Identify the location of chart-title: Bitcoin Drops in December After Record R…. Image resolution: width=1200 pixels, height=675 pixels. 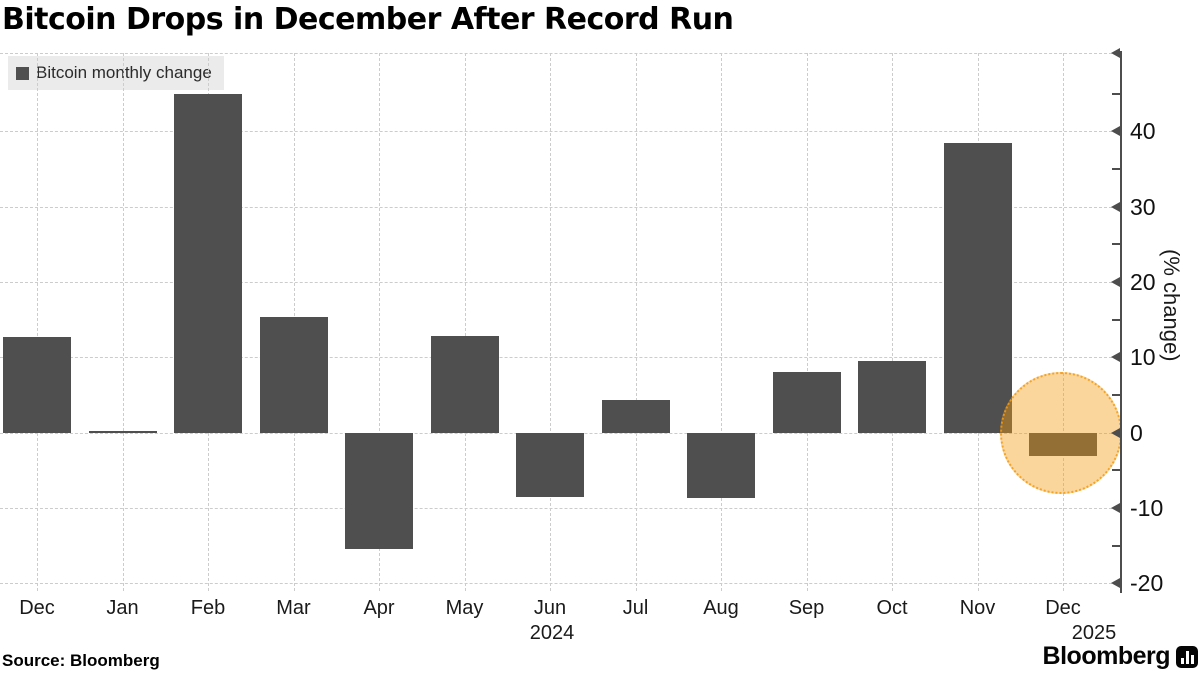
(368, 19).